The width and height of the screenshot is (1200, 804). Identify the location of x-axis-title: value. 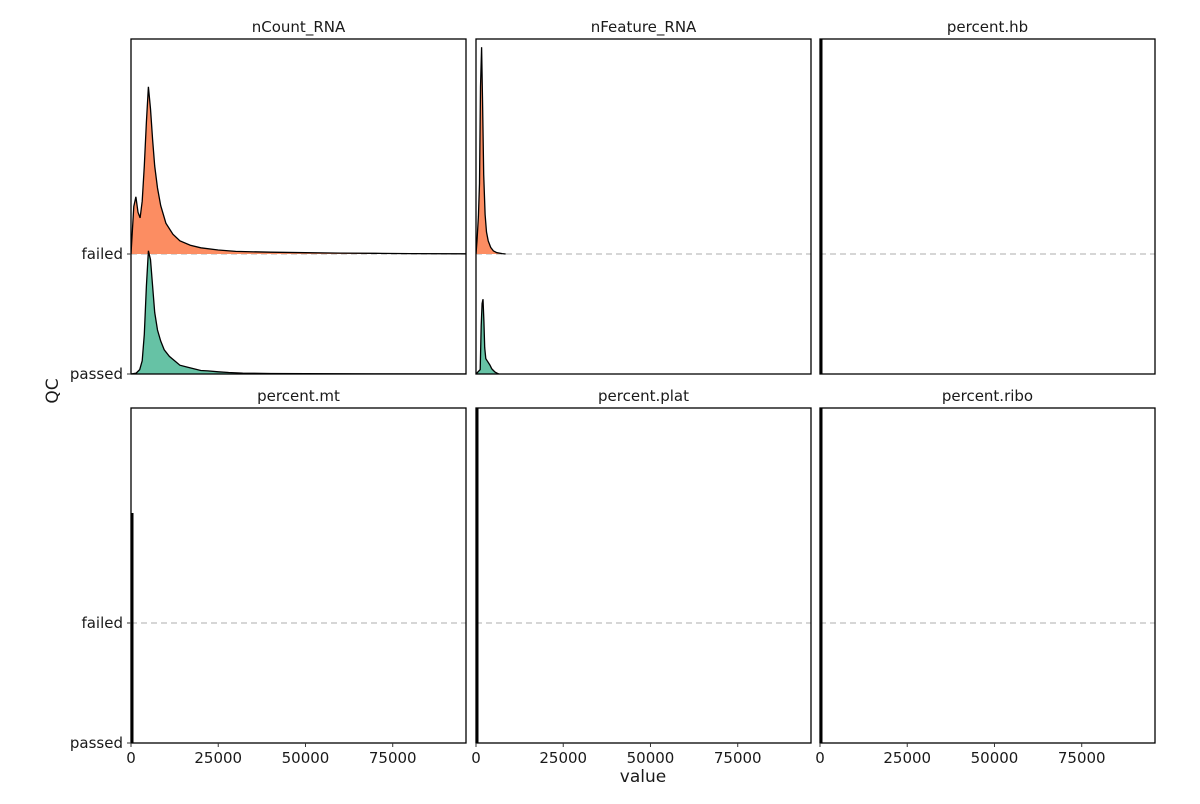
(643, 777).